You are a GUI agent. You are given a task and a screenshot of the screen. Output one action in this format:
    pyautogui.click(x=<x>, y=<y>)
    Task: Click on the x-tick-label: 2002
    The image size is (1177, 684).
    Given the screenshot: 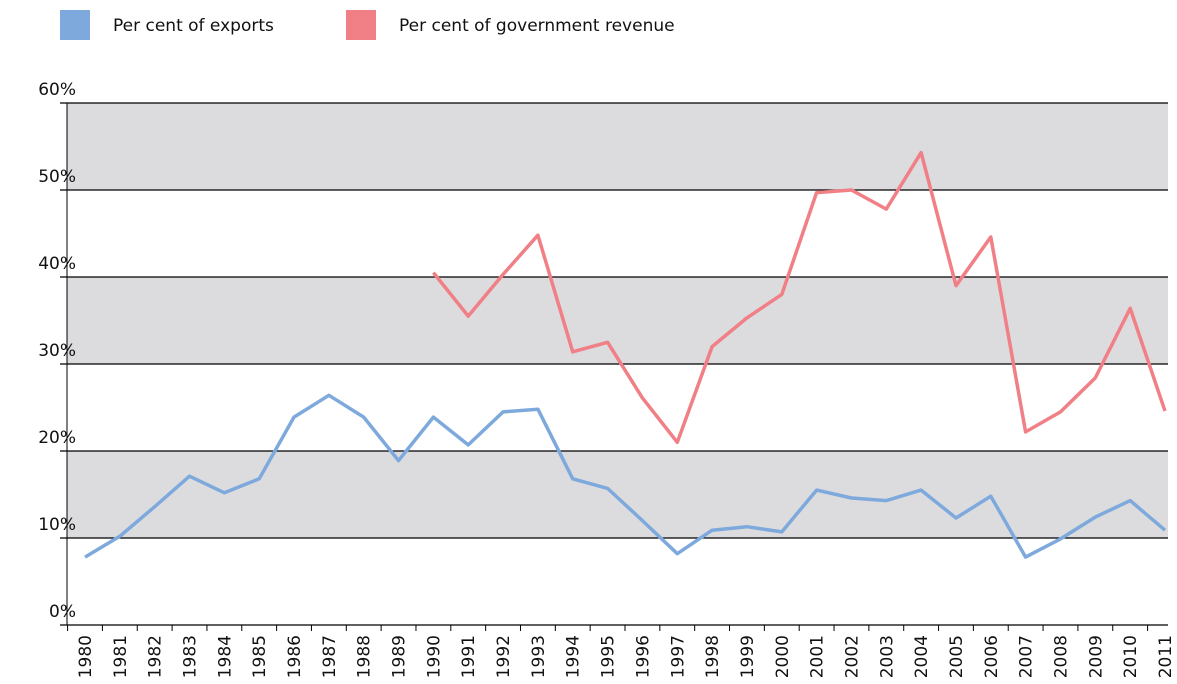 What is the action you would take?
    pyautogui.click(x=852, y=656)
    